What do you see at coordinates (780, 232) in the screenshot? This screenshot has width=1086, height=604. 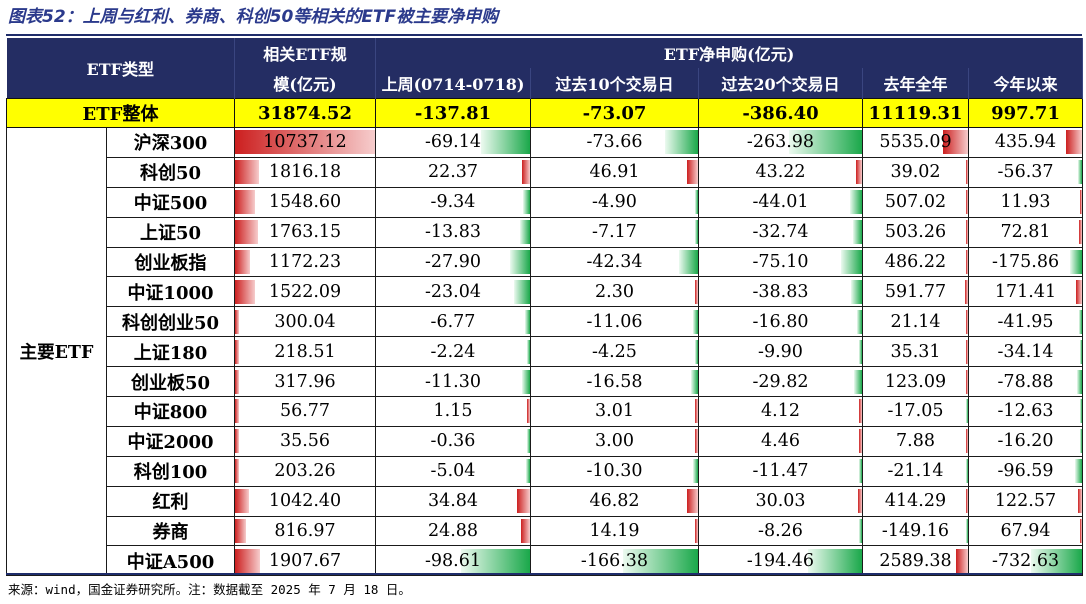 I see `cell-value: -32.74` at bounding box center [780, 232].